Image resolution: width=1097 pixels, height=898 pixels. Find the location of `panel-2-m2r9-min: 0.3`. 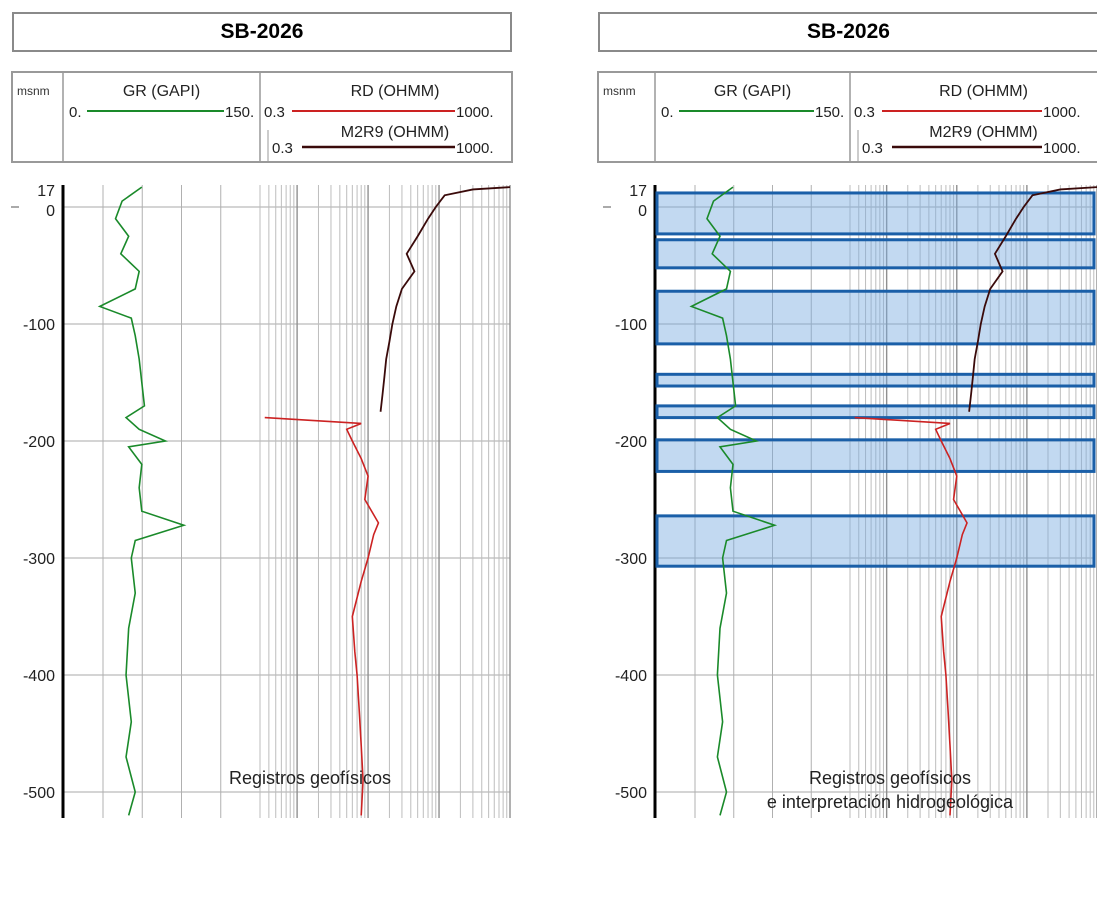

panel-2-m2r9-min: 0.3 is located at coordinates (872, 148).